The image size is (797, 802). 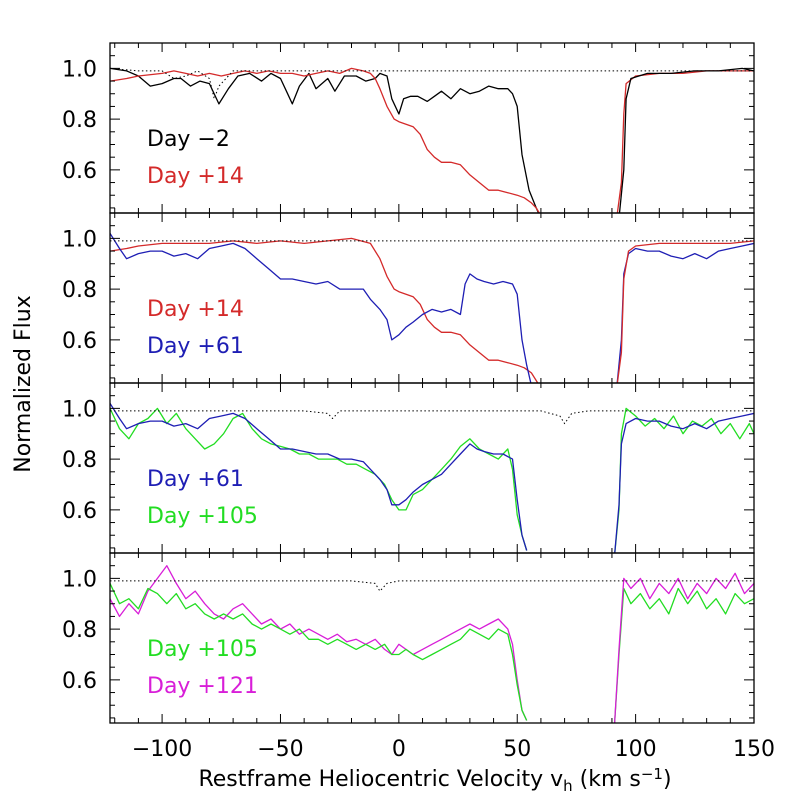 I want to click on series-day-121-red-wing, so click(x=683, y=647).